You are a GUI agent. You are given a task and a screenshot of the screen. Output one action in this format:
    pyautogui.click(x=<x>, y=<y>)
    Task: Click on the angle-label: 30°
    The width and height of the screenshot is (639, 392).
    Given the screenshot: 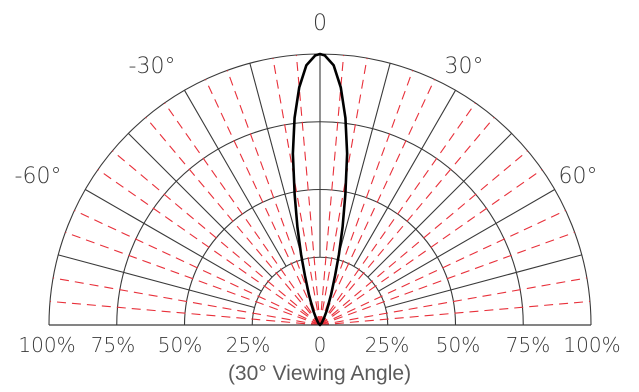 What is the action you would take?
    pyautogui.click(x=464, y=66)
    